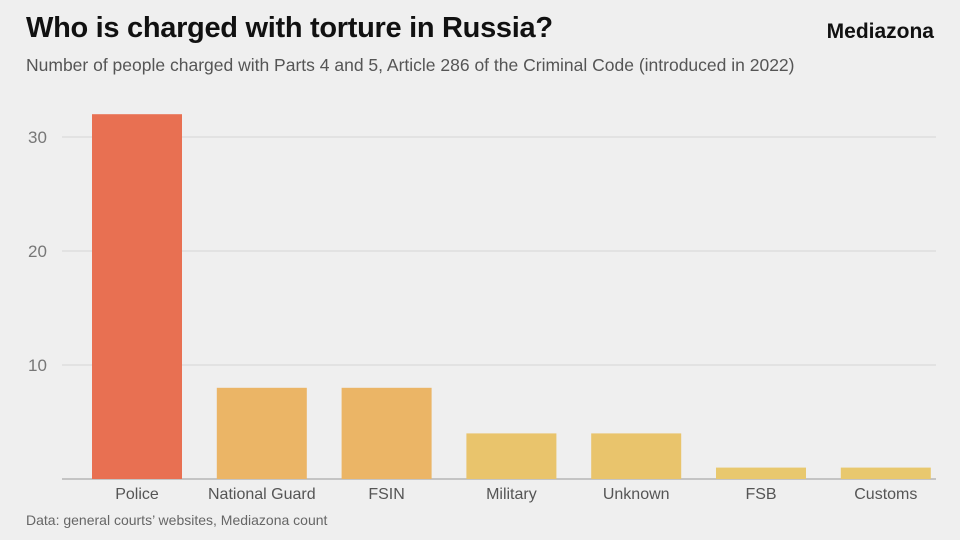  Describe the element at coordinates (137, 296) in the screenshot. I see `bar-police` at that location.